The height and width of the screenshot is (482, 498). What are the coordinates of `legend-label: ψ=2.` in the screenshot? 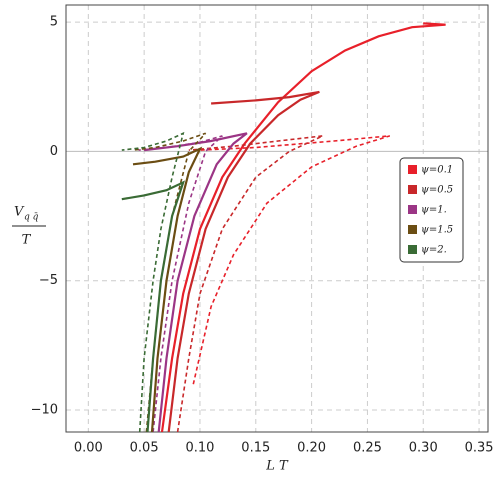 It's located at (434, 250).